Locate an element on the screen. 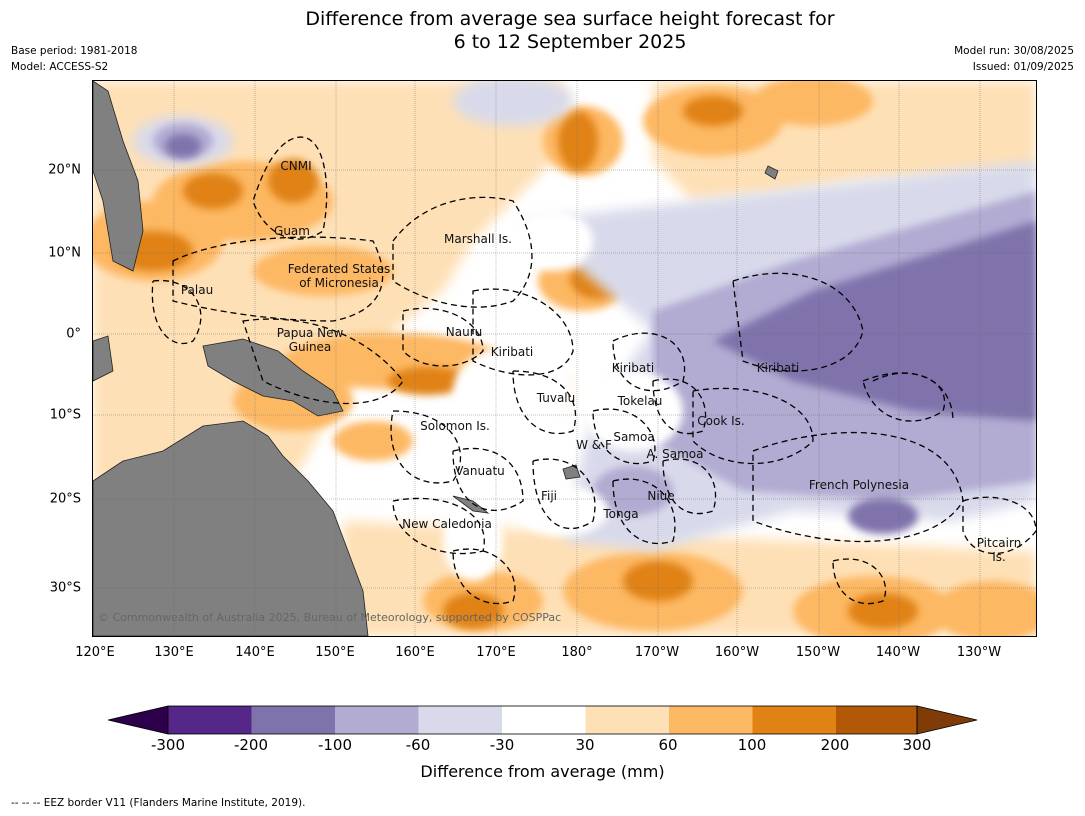 The height and width of the screenshot is (816, 1085). colorbar-extend-min is located at coordinates (138, 720).